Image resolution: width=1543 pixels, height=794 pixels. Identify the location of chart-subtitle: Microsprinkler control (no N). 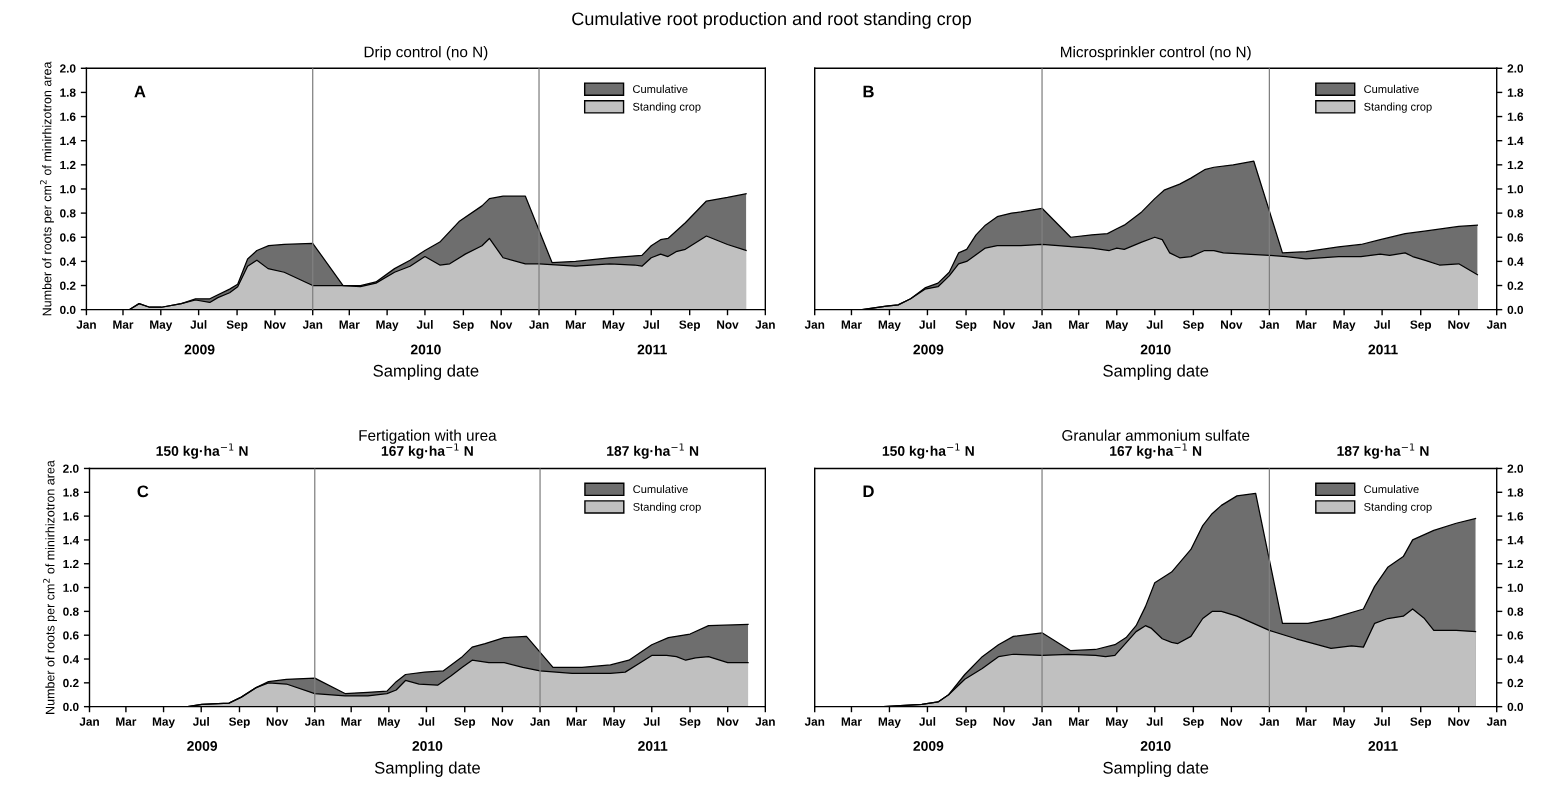
(1156, 53).